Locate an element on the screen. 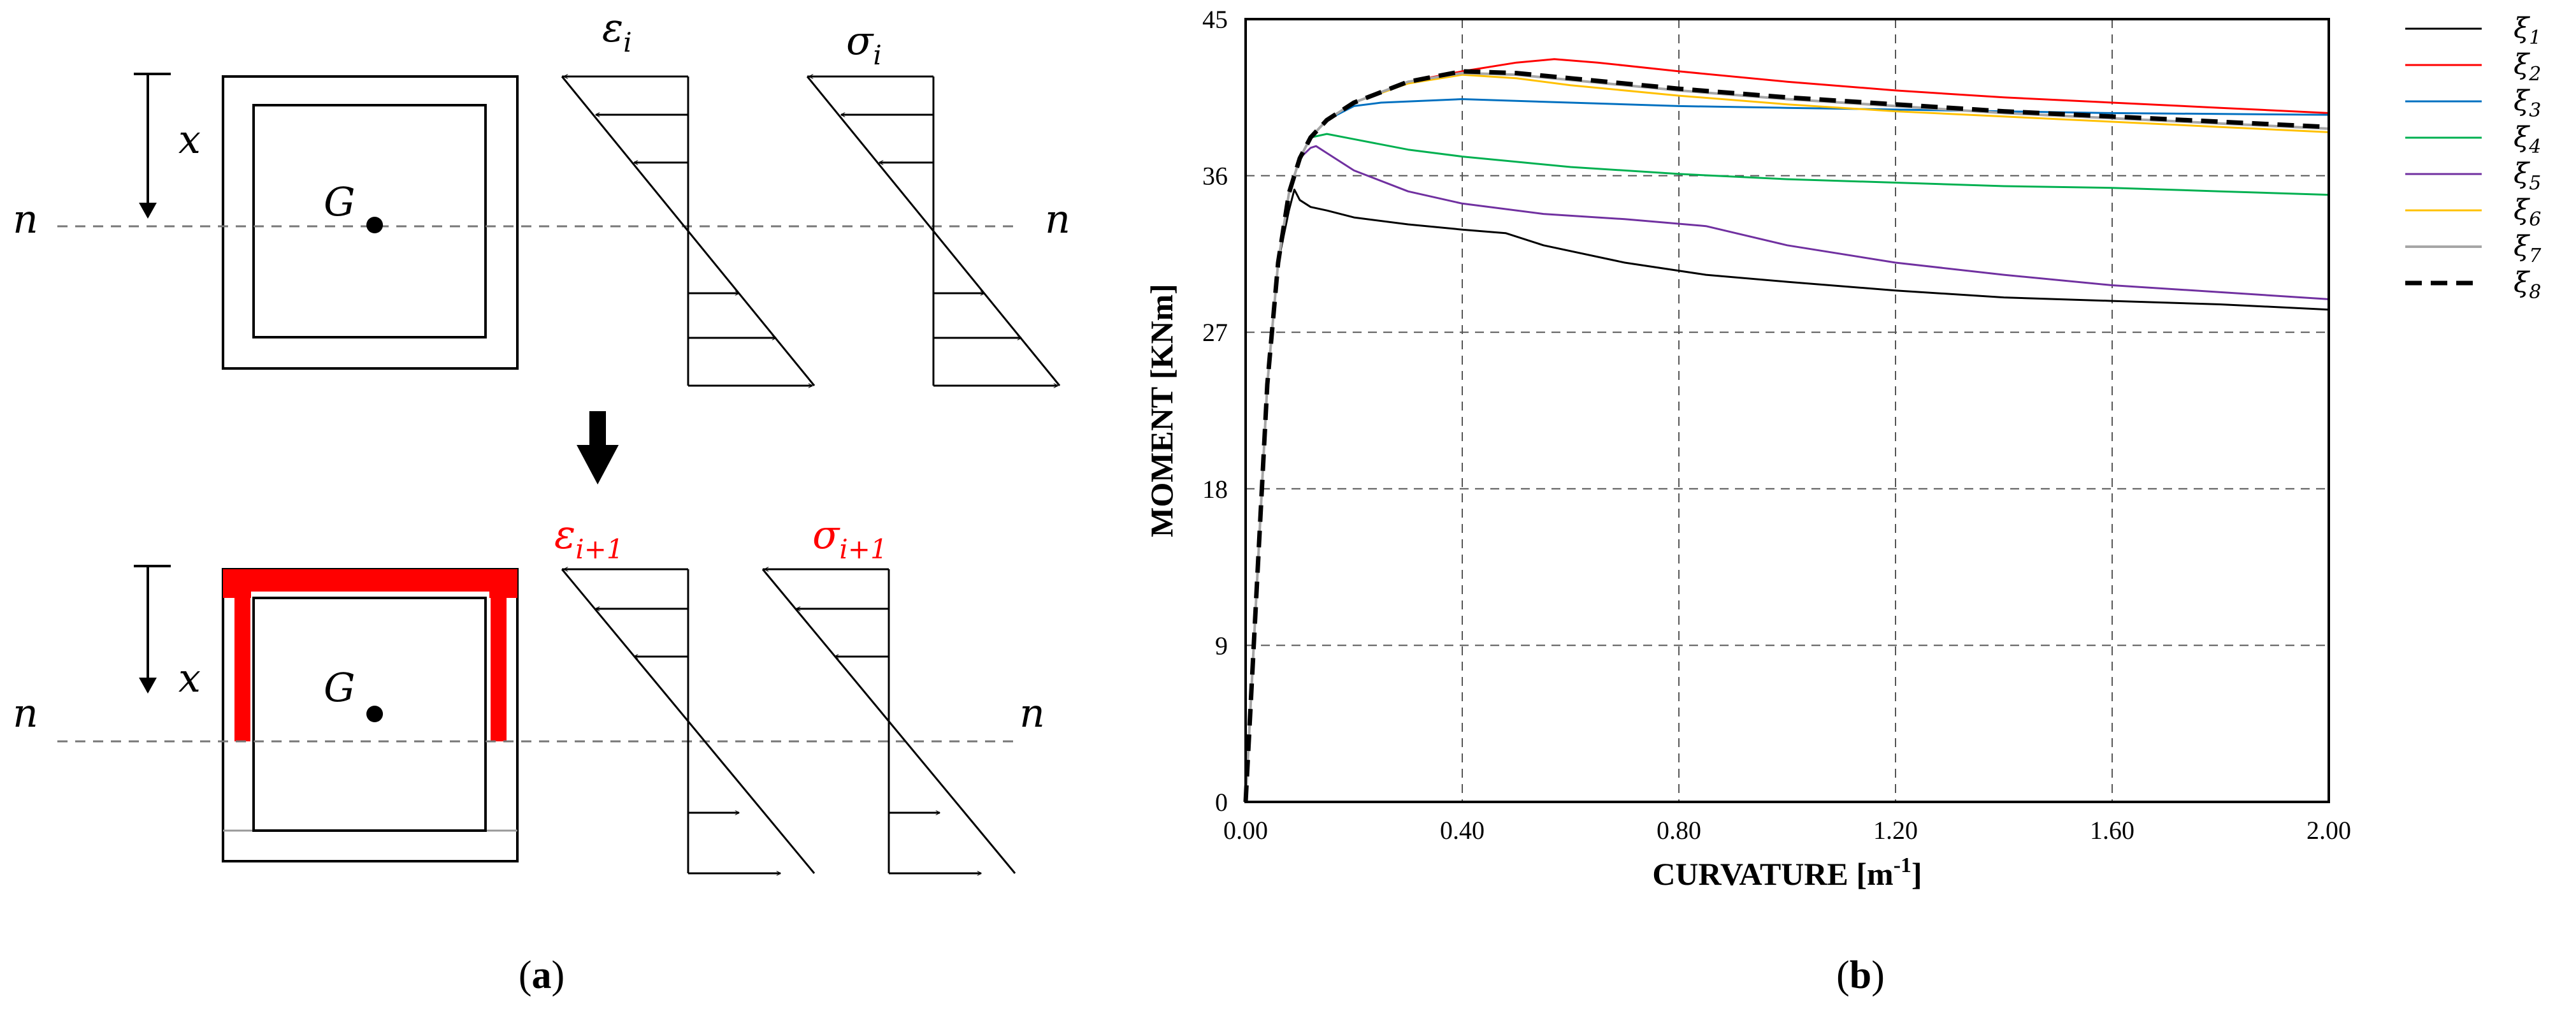 The height and width of the screenshot is (1011, 2576). x-tick-label: 2.00 is located at coordinates (2328, 830).